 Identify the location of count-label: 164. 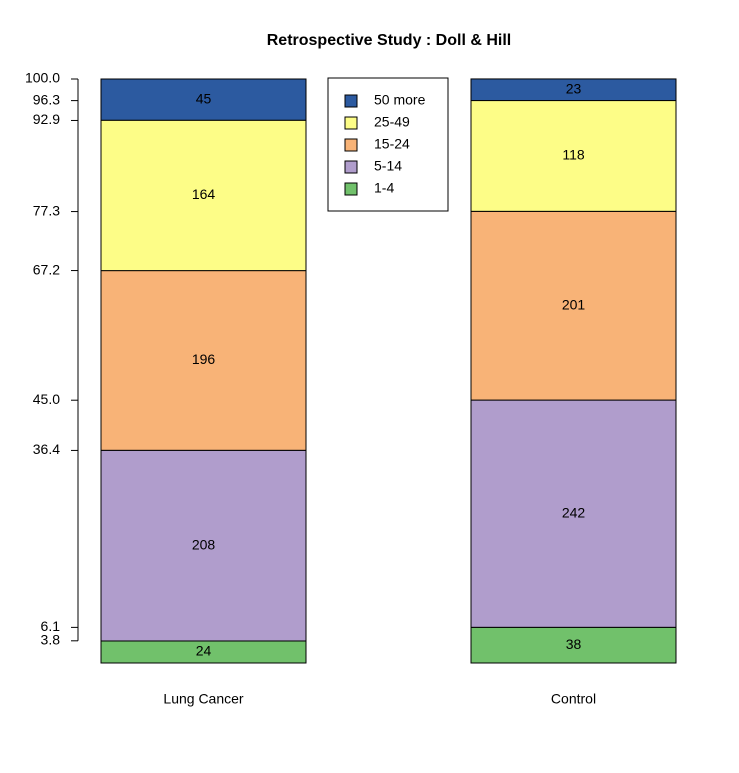
(204, 194).